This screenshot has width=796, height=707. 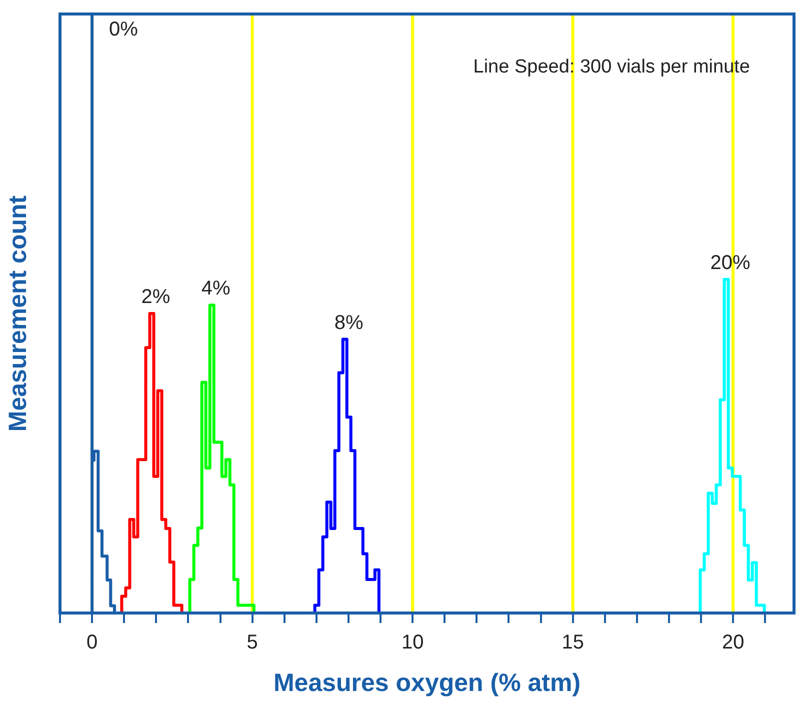 What do you see at coordinates (733, 643) in the screenshot?
I see `x-tick-label: 20` at bounding box center [733, 643].